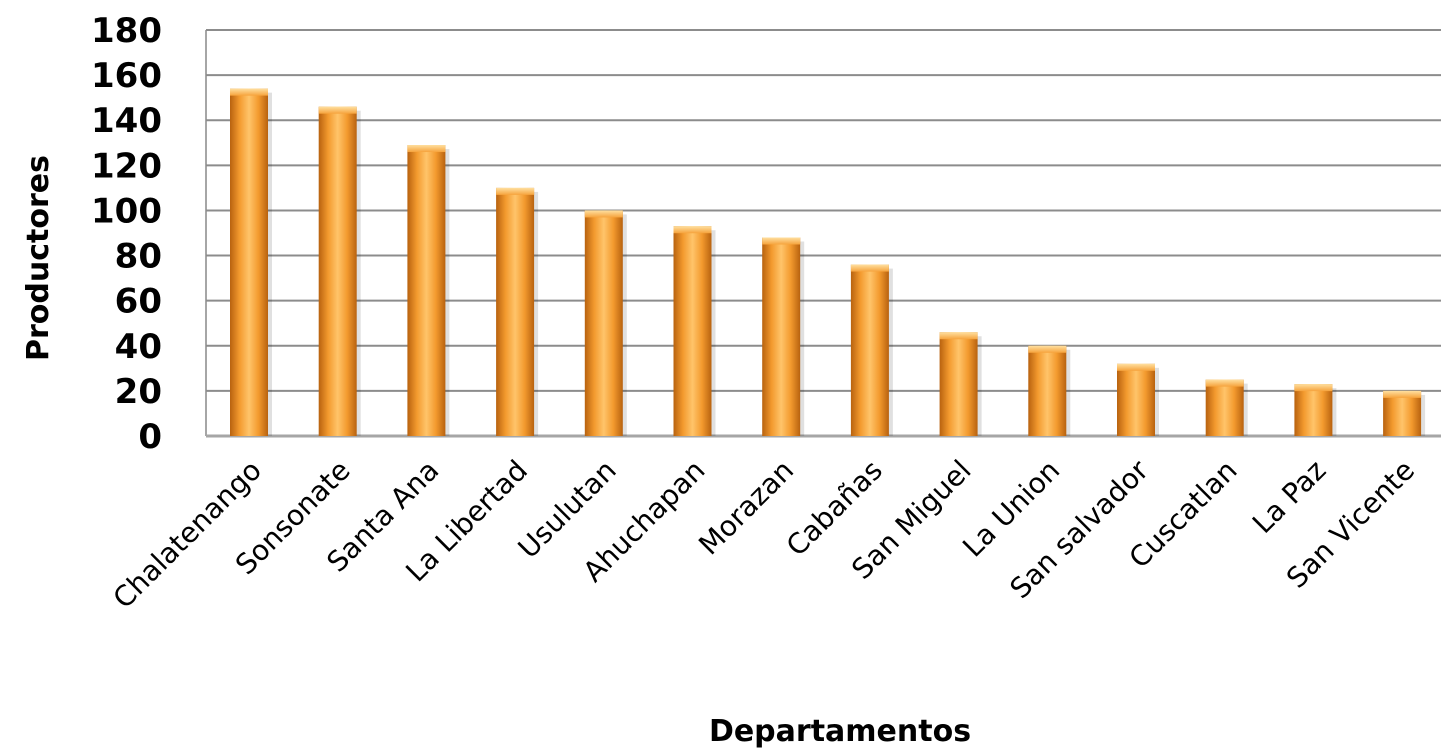 The height and width of the screenshot is (753, 1441). What do you see at coordinates (138, 392) in the screenshot?
I see `y-tick-label: 20` at bounding box center [138, 392].